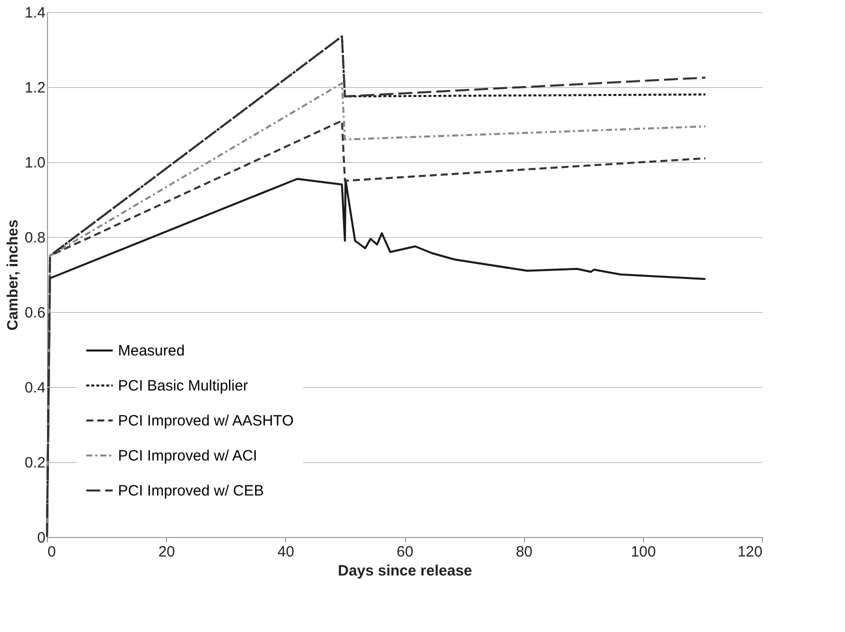 The height and width of the screenshot is (632, 845). I want to click on y-tick-label: 0.4, so click(35, 388).